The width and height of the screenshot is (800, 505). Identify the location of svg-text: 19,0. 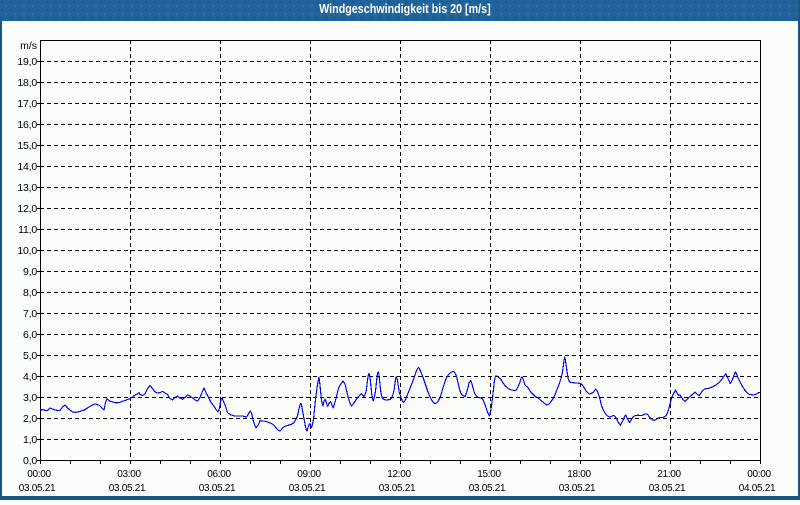
(27, 62).